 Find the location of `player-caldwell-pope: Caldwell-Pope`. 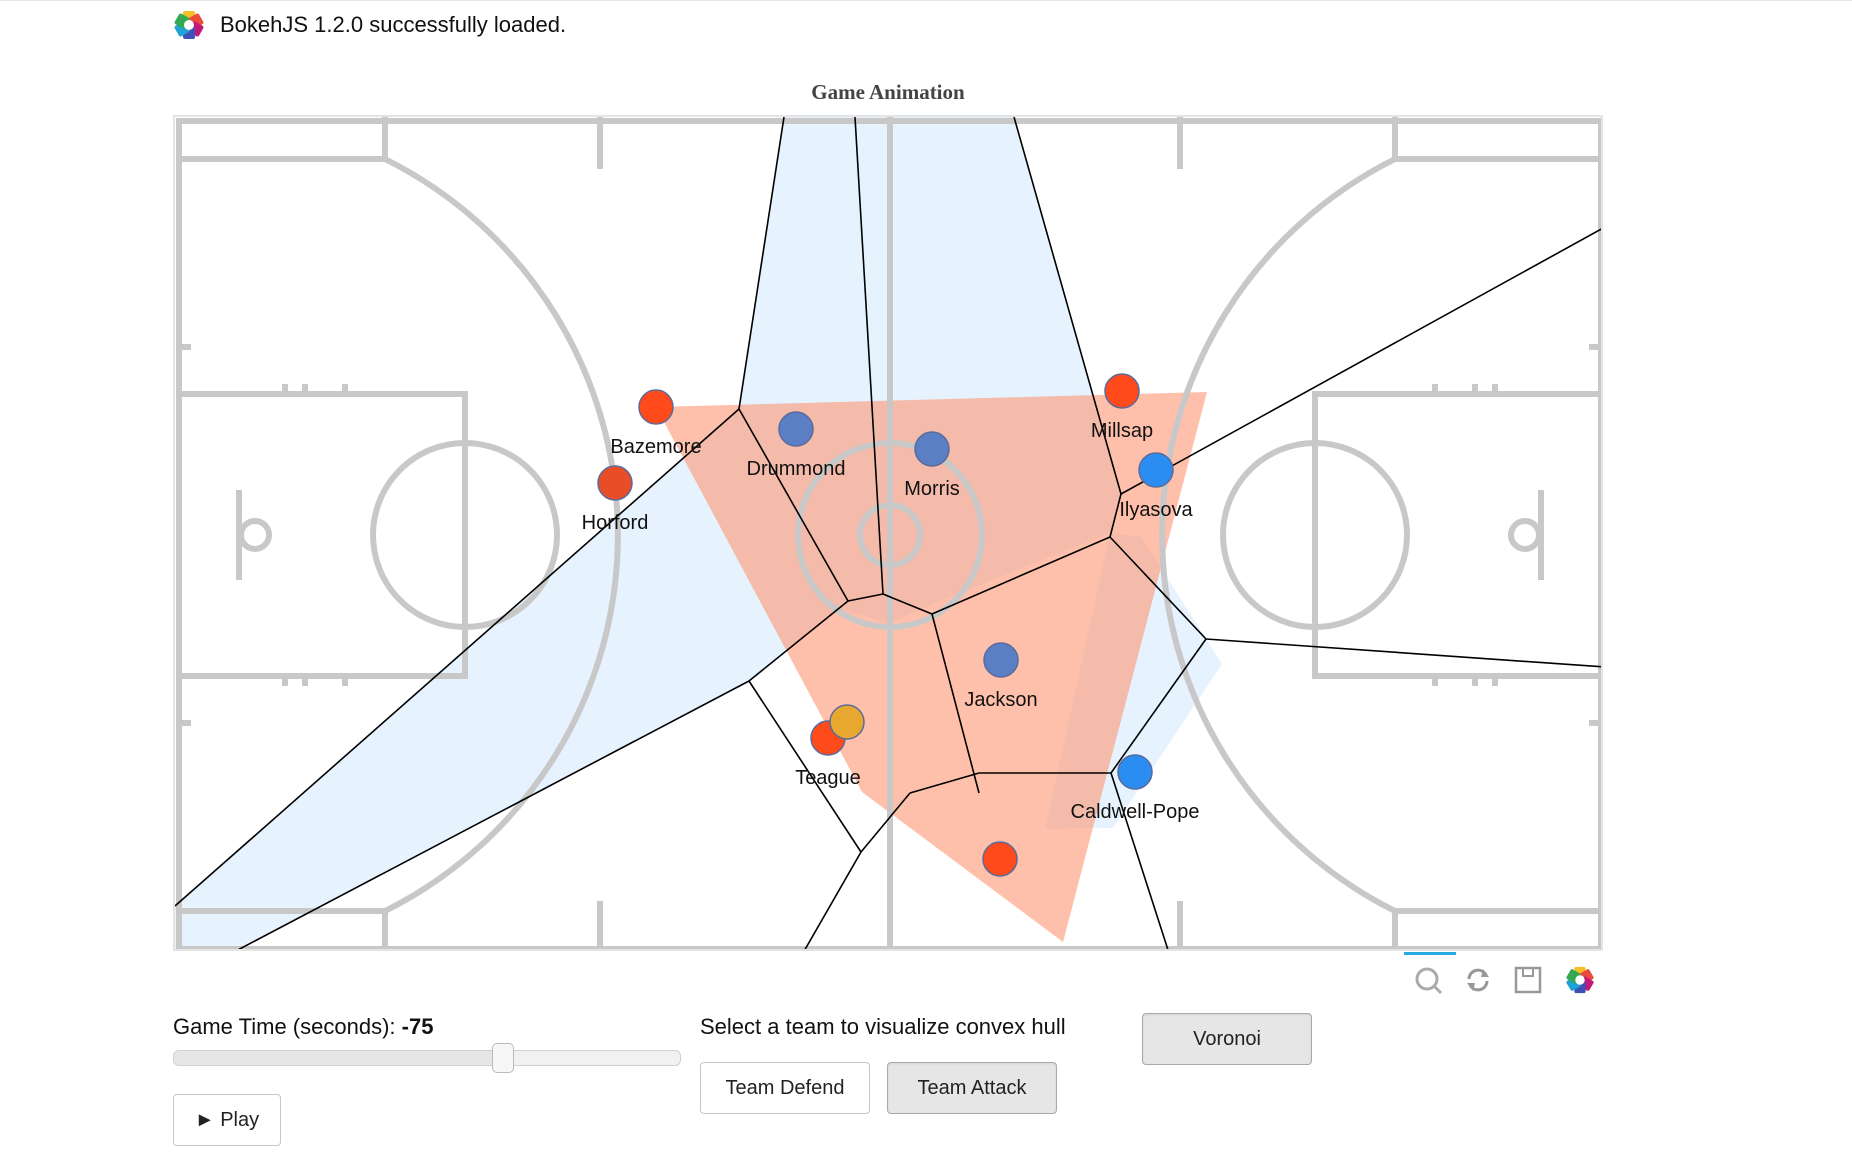

player-caldwell-pope: Caldwell-Pope is located at coordinates (1135, 788).